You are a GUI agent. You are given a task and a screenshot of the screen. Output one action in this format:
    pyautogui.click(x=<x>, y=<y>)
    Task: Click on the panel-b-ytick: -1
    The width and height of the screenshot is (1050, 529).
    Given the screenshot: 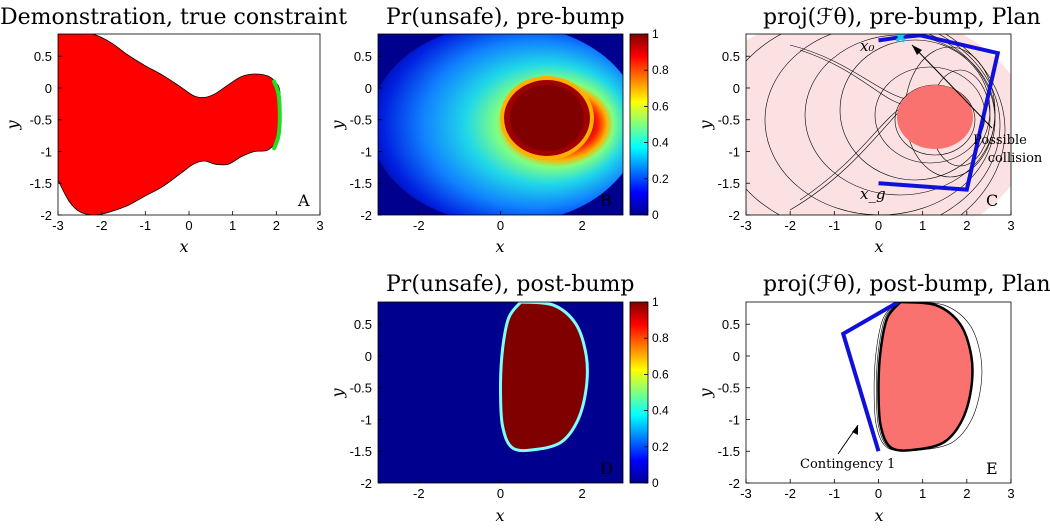 What is the action you would take?
    pyautogui.click(x=366, y=151)
    